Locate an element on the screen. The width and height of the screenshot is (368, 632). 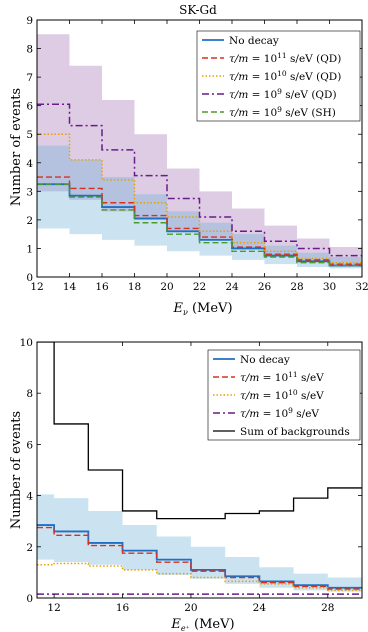
bottom-y-tick-label: 6 is located at coordinates (29, 445).